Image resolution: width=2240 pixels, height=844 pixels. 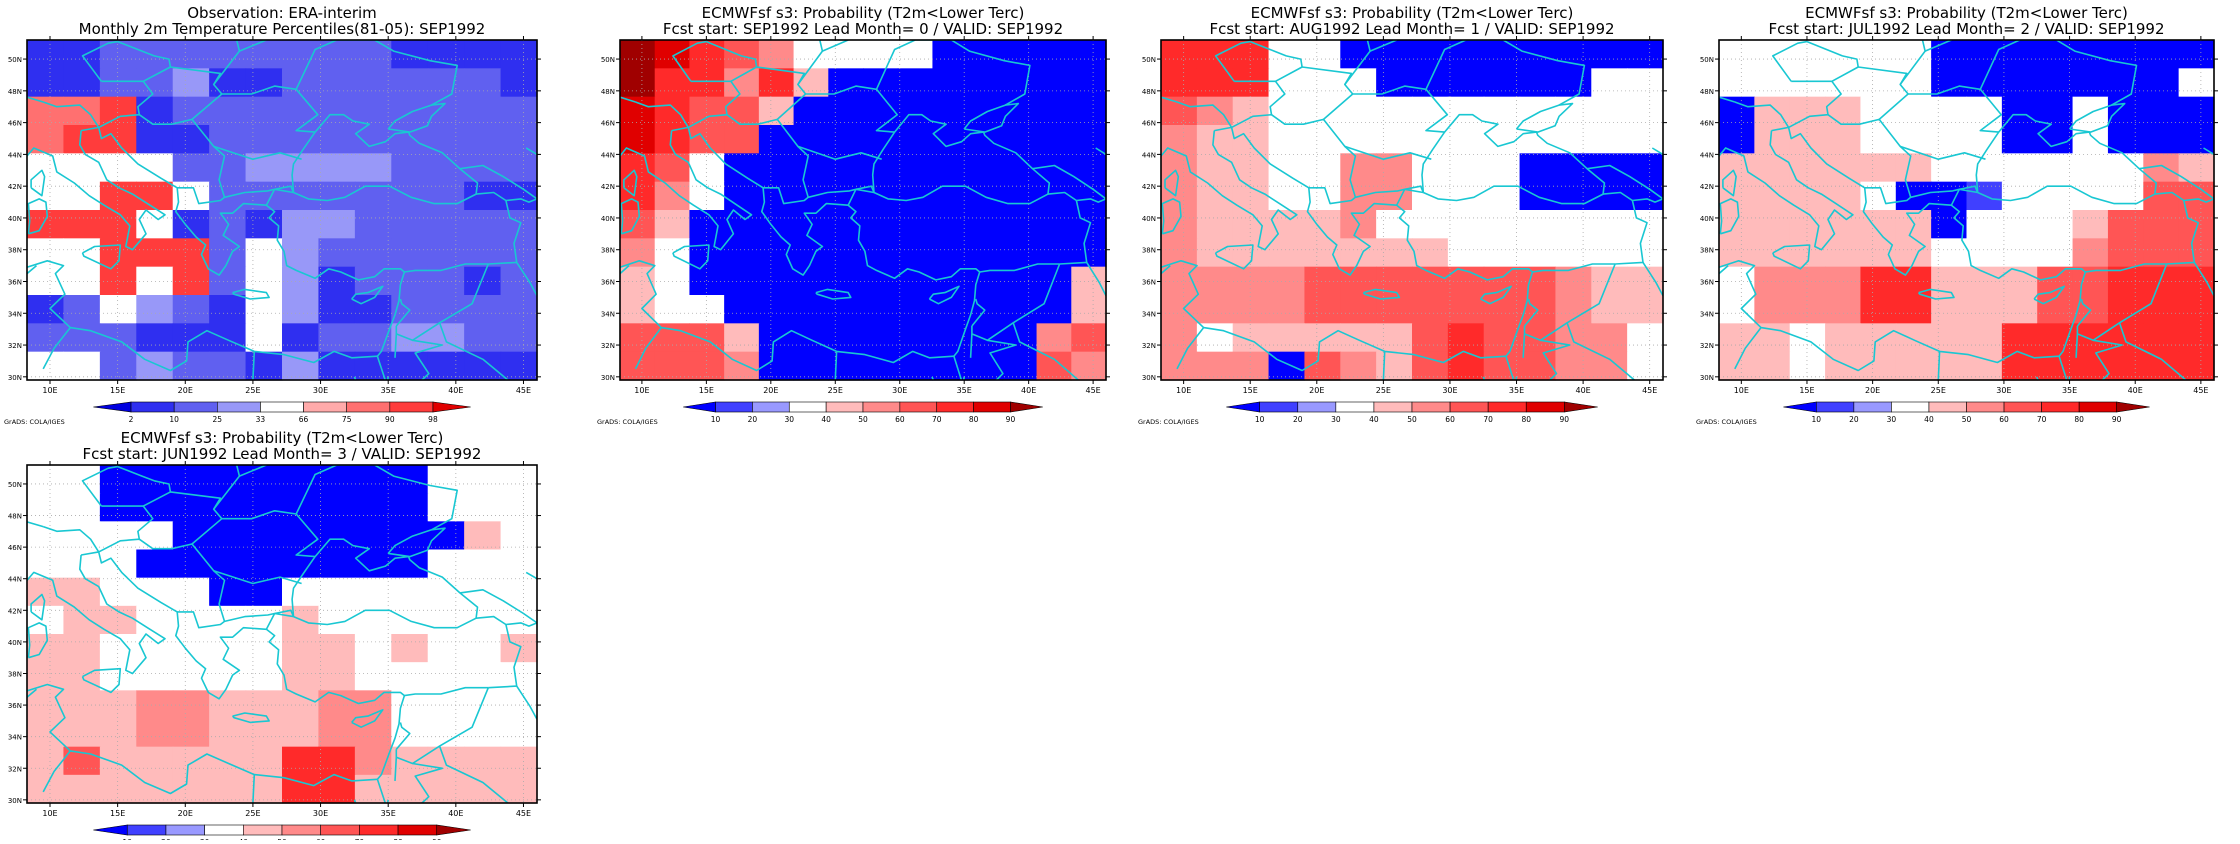 What do you see at coordinates (1412, 412) in the screenshot?
I see `colorbar: 10 20 30 40 50 60 70 80 90` at bounding box center [1412, 412].